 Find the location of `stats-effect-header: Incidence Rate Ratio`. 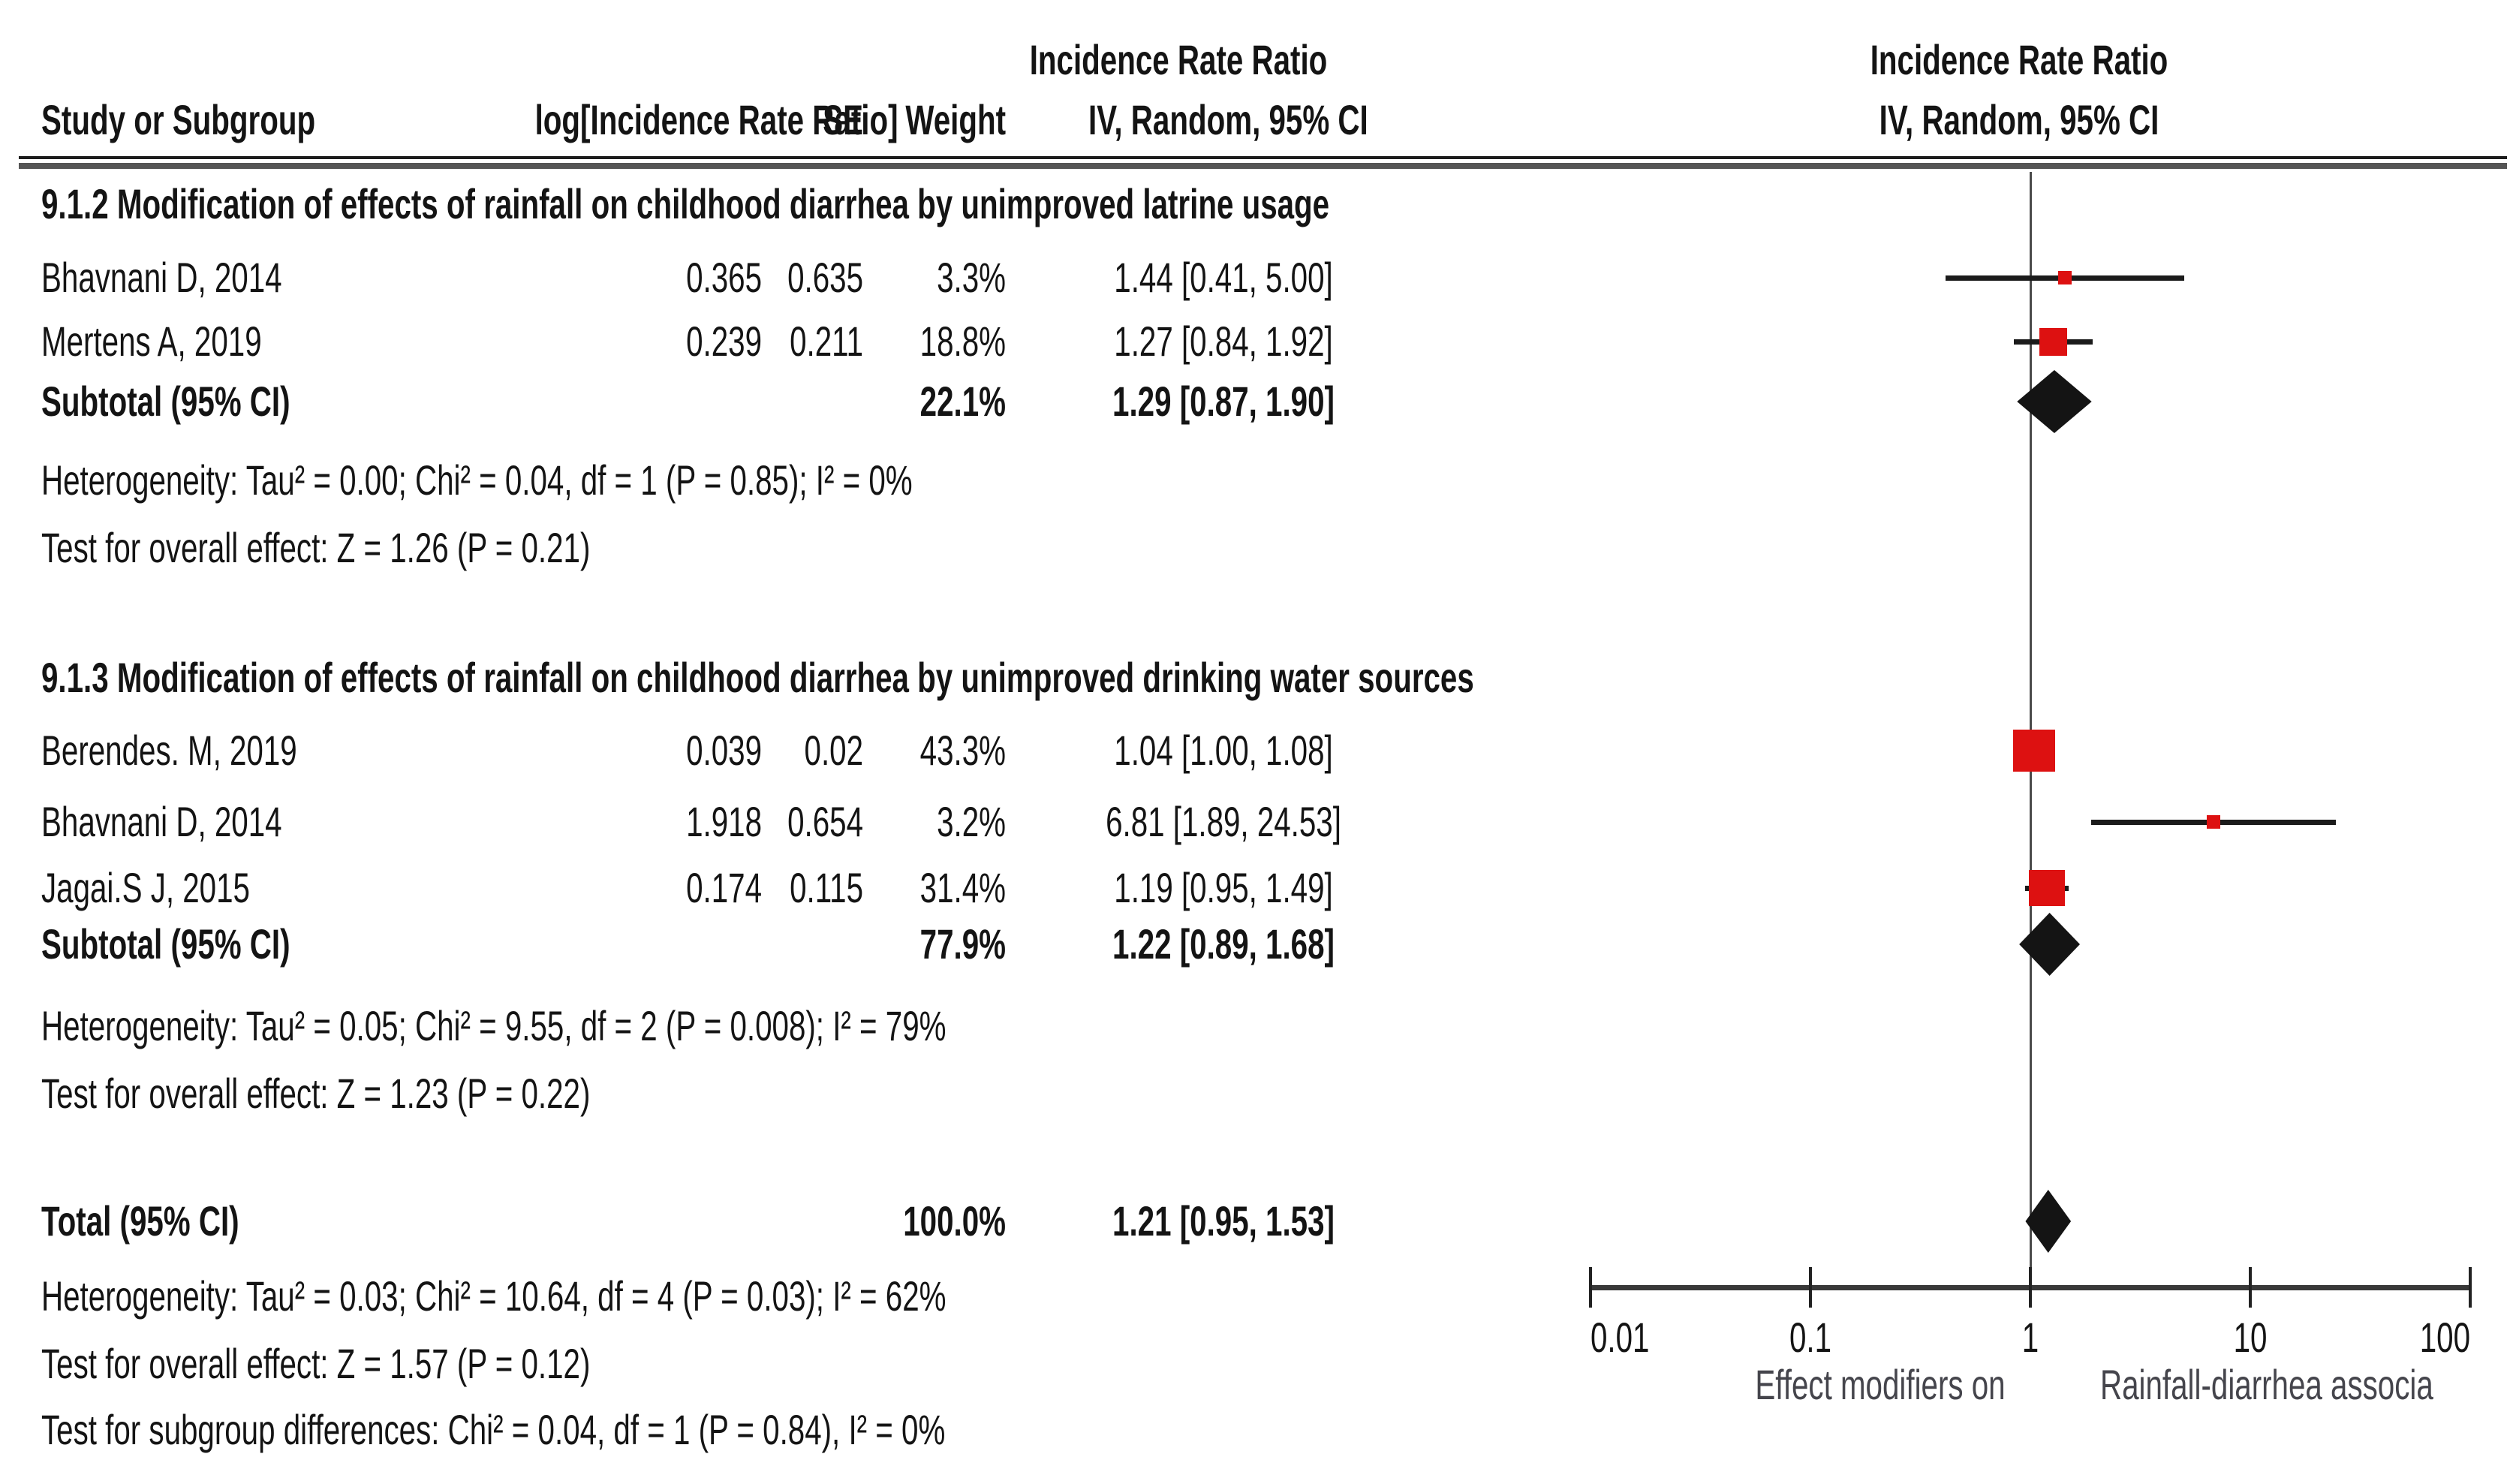

stats-effect-header: Incidence Rate Ratio is located at coordinates (1178, 59).